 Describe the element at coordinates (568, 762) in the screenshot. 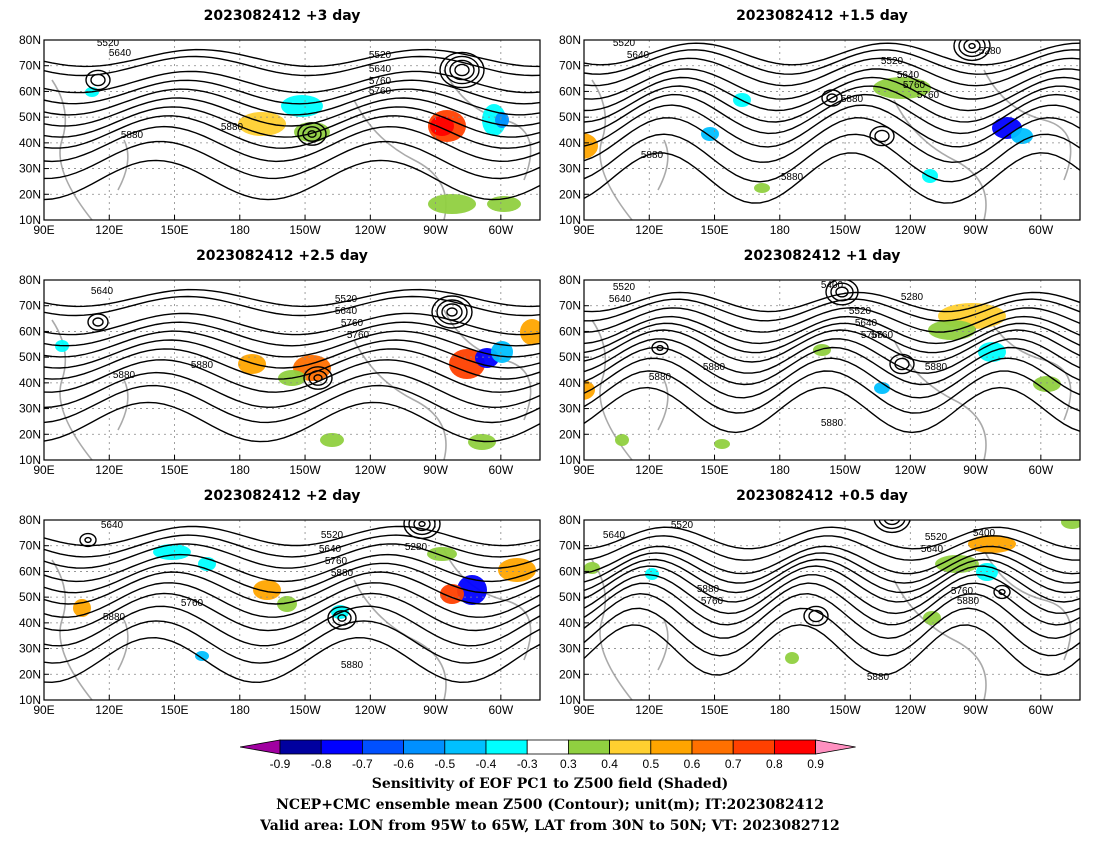

I see `colorbar-tick-label: 0.3` at that location.